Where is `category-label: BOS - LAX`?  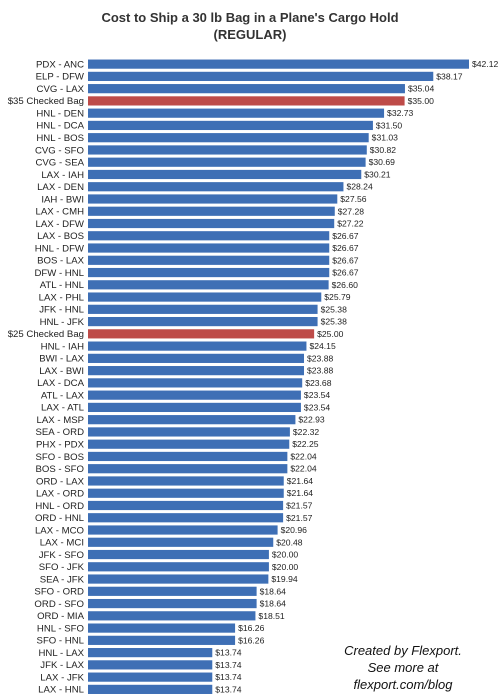 category-label: BOS - LAX is located at coordinates (61, 261).